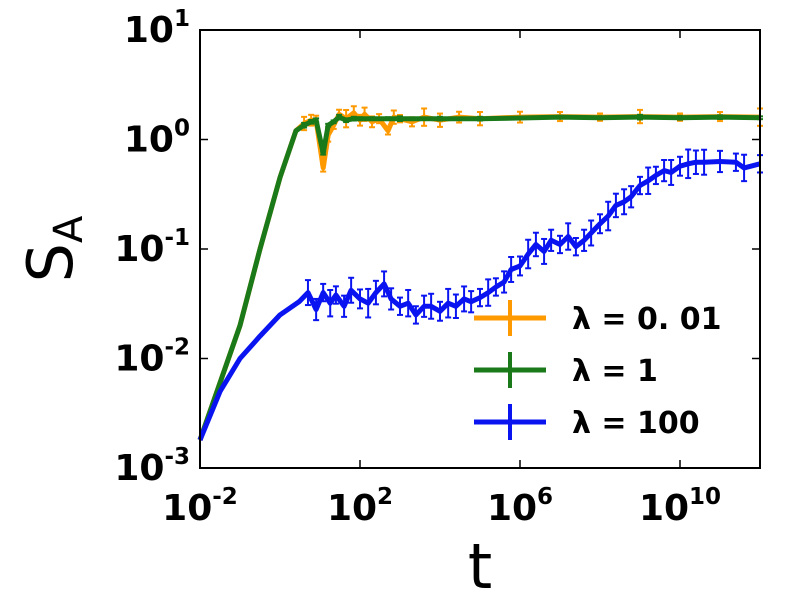 Image resolution: width=800 pixels, height=600 pixels. What do you see at coordinates (646, 319) in the screenshot?
I see `legend-label: λ = 0. 01` at bounding box center [646, 319].